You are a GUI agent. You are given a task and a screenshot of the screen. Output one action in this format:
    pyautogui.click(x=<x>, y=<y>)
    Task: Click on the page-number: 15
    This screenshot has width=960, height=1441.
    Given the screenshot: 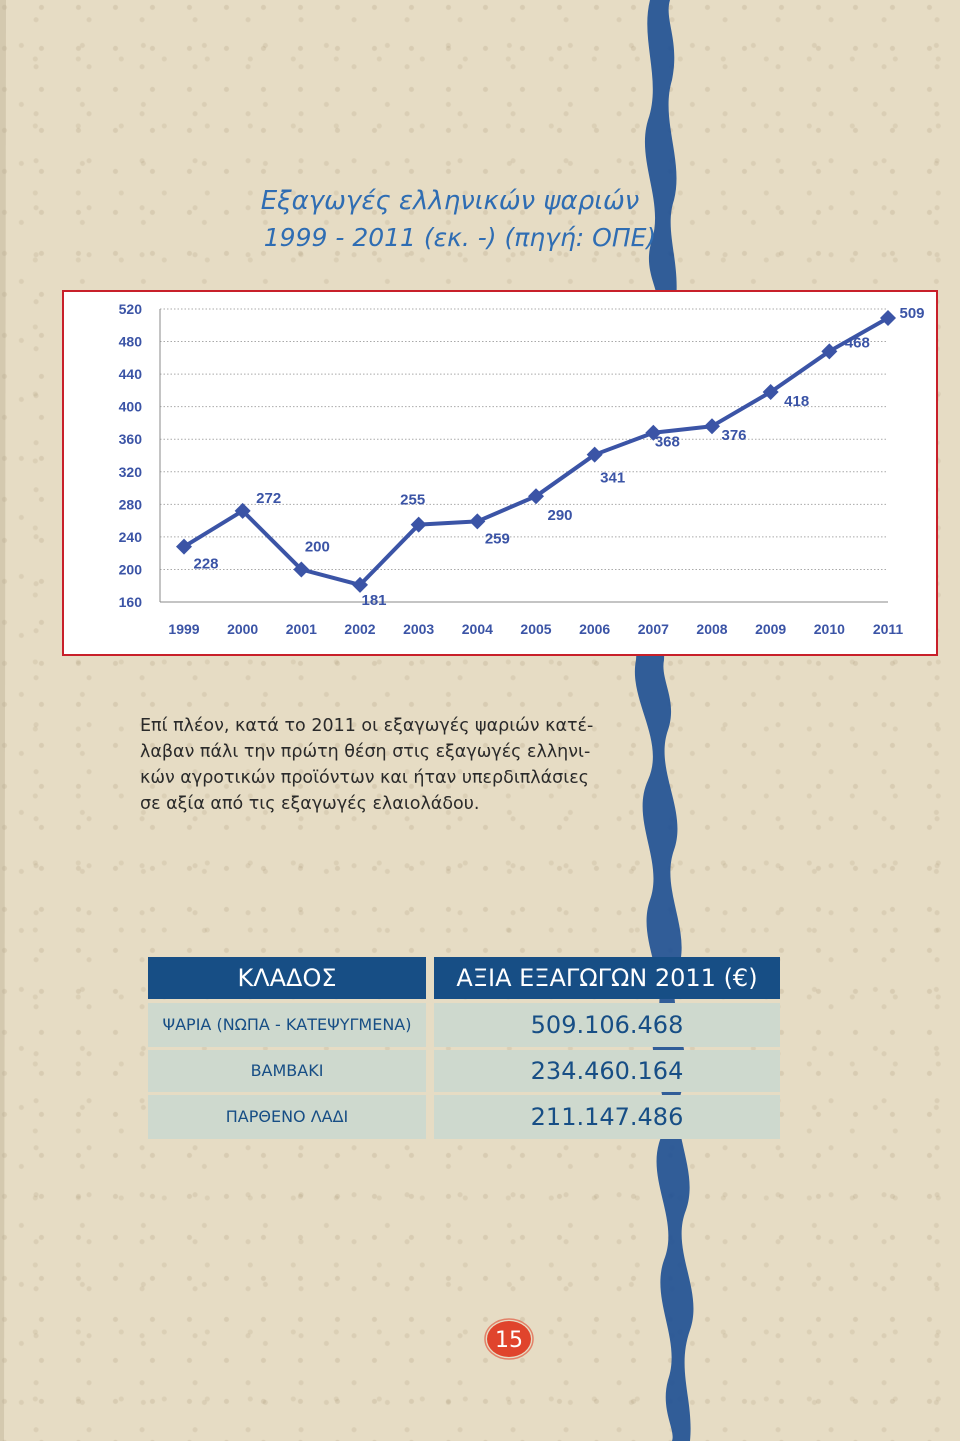 What is the action you would take?
    pyautogui.click(x=509, y=1340)
    